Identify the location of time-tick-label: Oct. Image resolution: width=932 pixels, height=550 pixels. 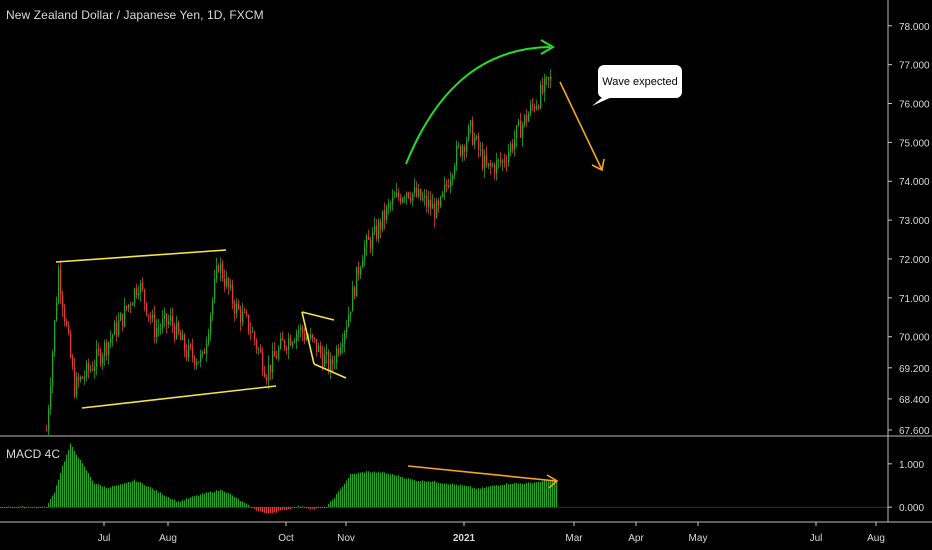
(286, 538).